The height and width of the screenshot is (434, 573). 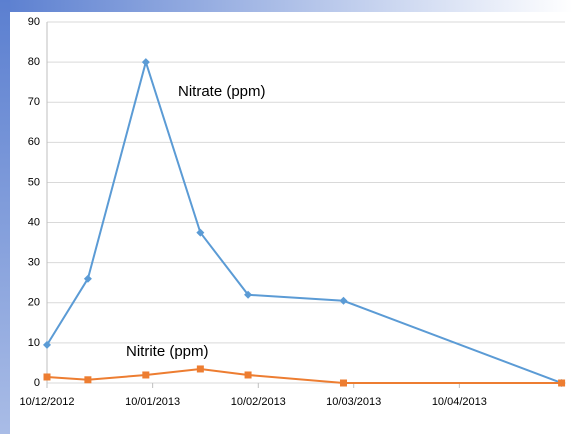 What do you see at coordinates (34, 263) in the screenshot?
I see `y-tick-label: 30` at bounding box center [34, 263].